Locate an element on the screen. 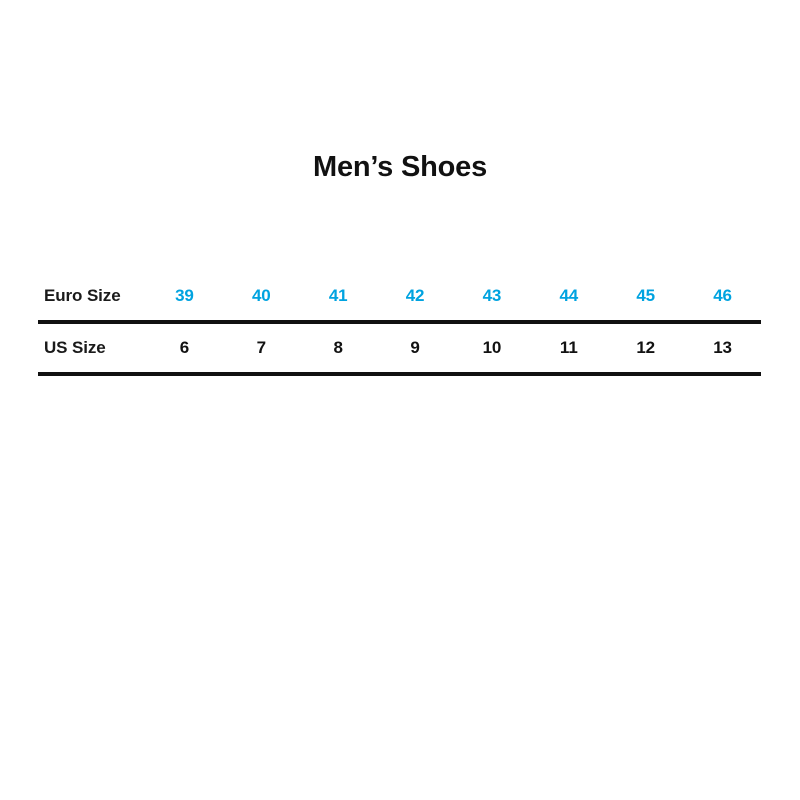  page-title: Men’s Shoes is located at coordinates (400, 167).